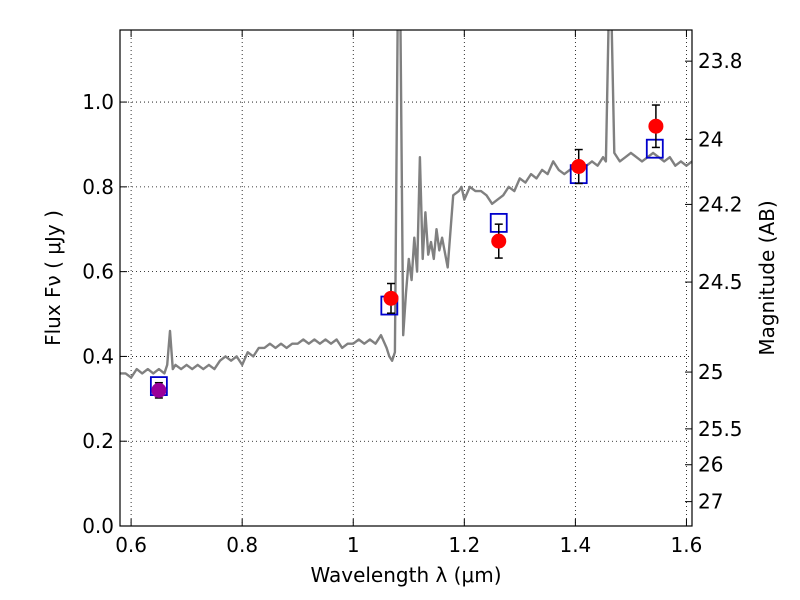 The image size is (800, 600). What do you see at coordinates (464, 545) in the screenshot?
I see `x-tick-label: 1.2` at bounding box center [464, 545].